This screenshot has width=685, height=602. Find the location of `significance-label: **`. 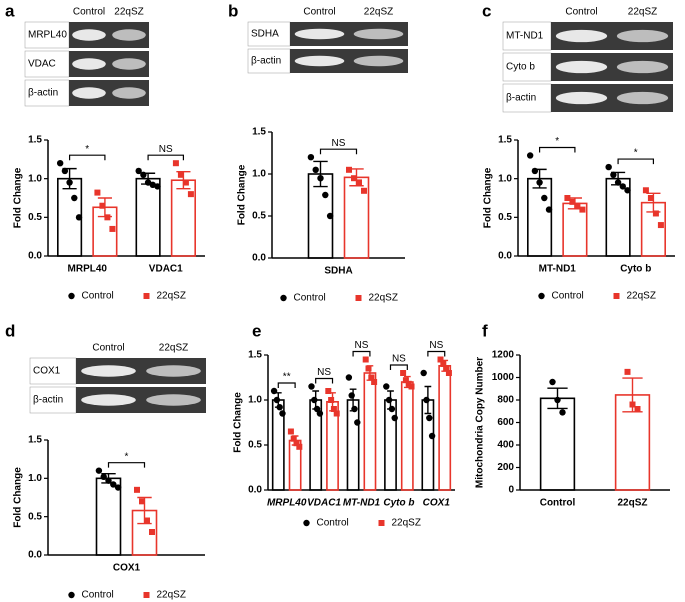

significance-label: ** is located at coordinates (287, 377).